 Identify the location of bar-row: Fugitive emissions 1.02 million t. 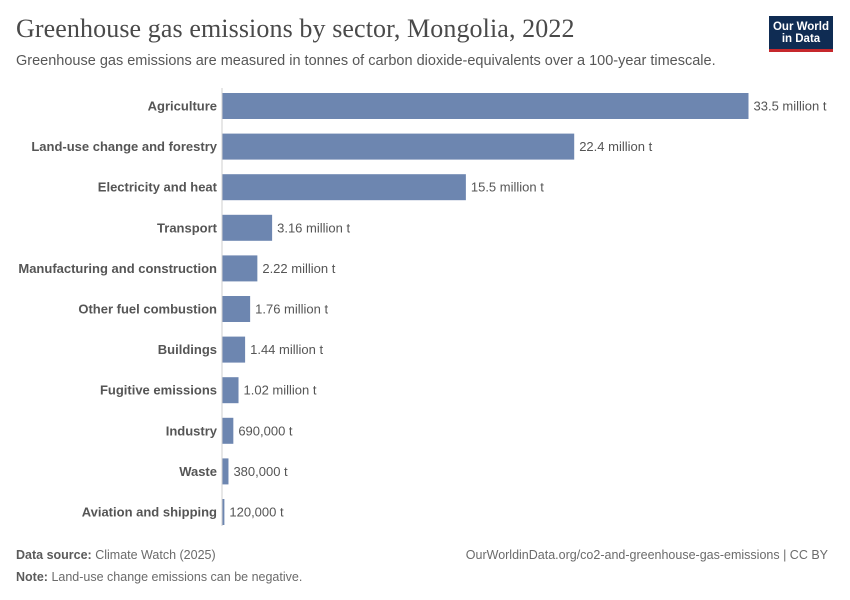
(208, 390).